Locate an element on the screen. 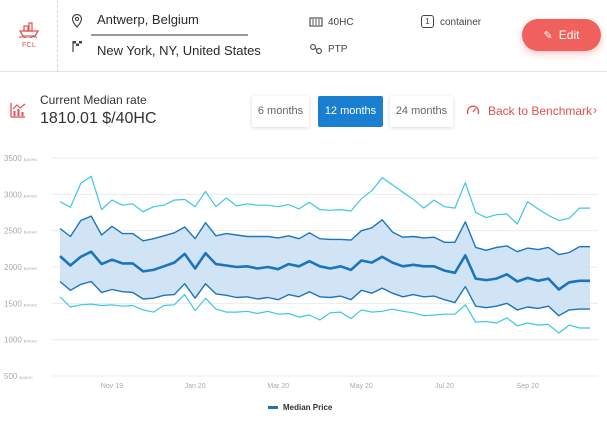  ship-icon is located at coordinates (29, 30).